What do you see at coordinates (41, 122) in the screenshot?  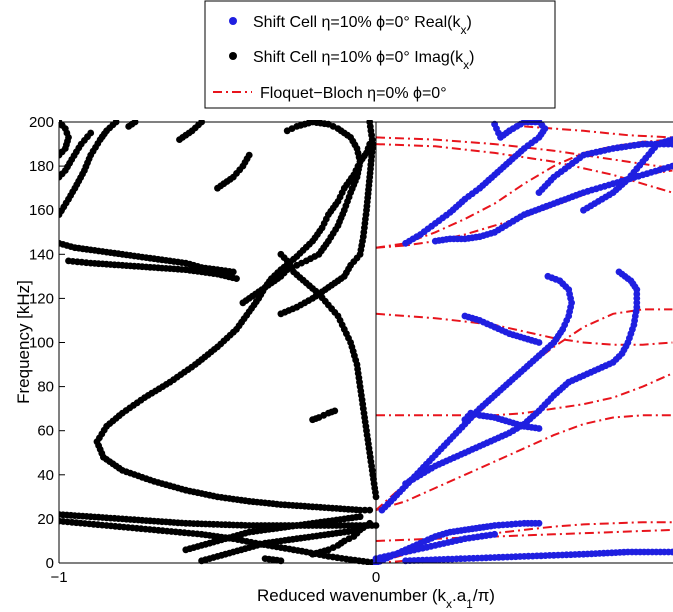 I see `y-tick-label: 200` at bounding box center [41, 122].